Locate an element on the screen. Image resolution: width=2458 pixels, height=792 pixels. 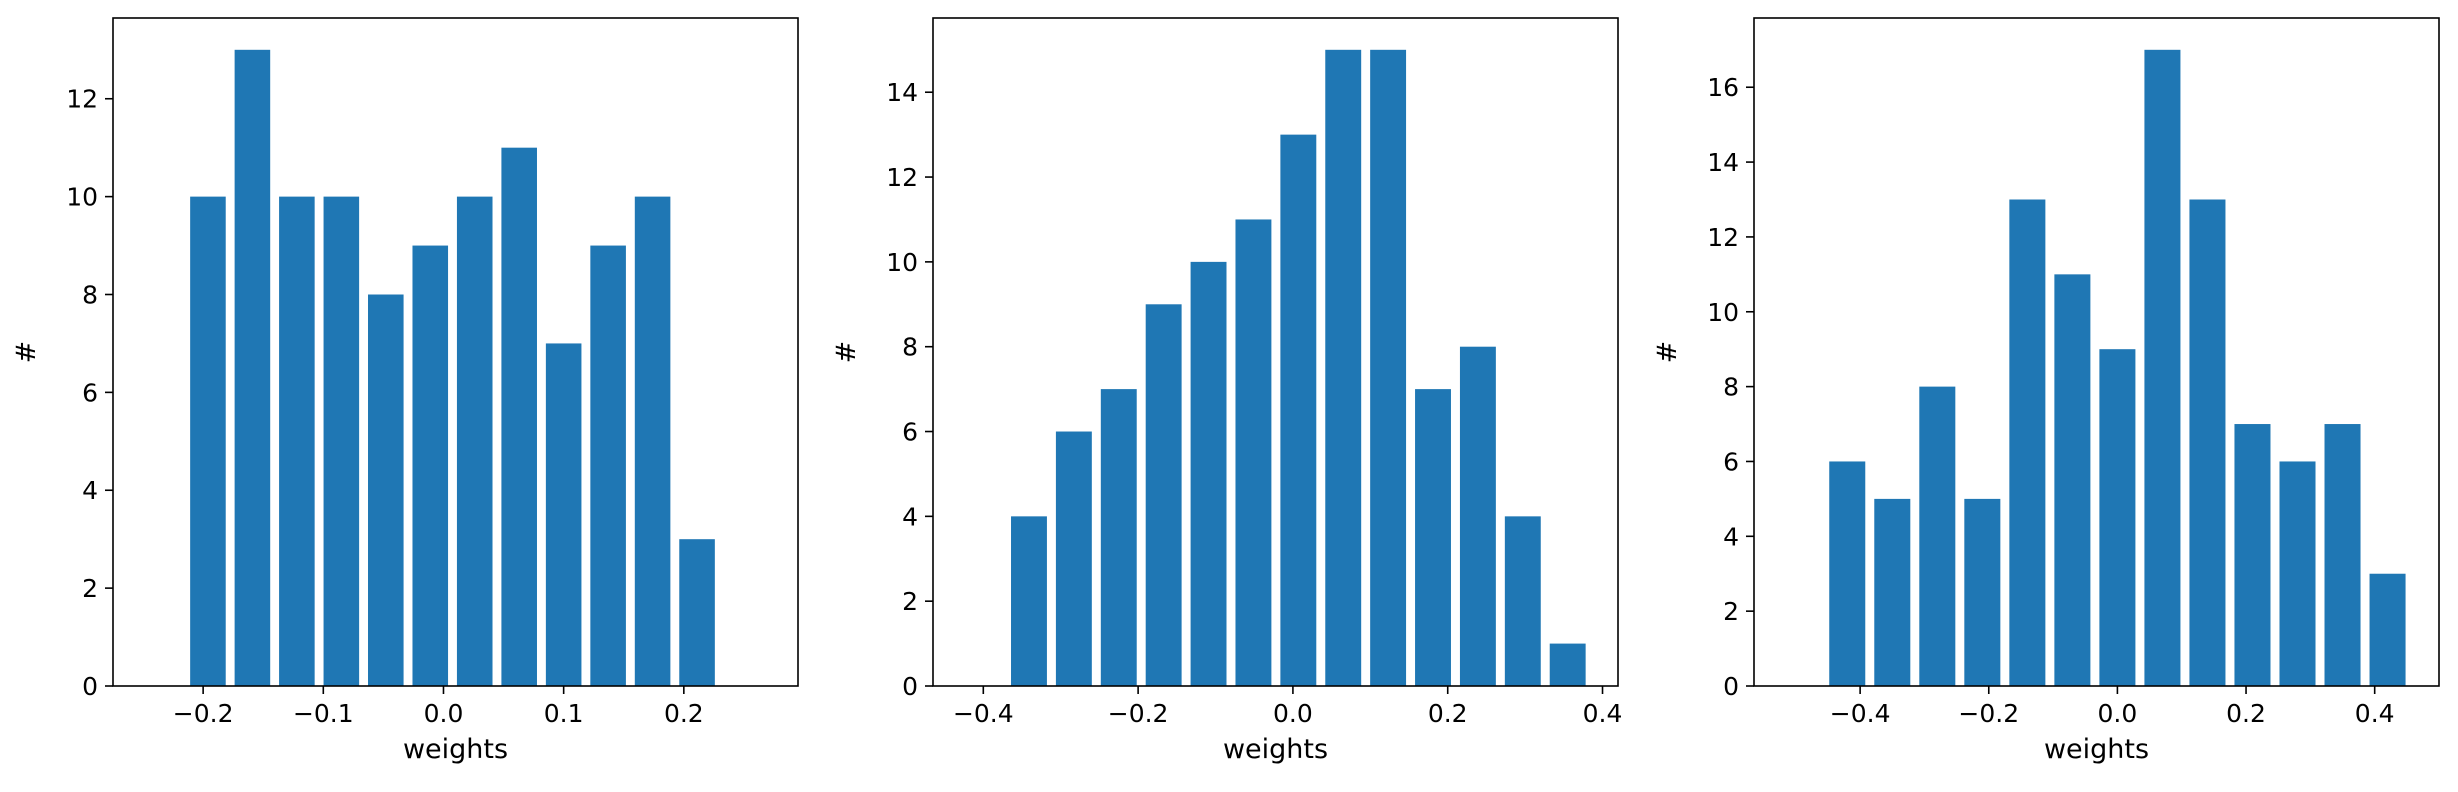
x-tick-label: −0.1 is located at coordinates (323, 713).